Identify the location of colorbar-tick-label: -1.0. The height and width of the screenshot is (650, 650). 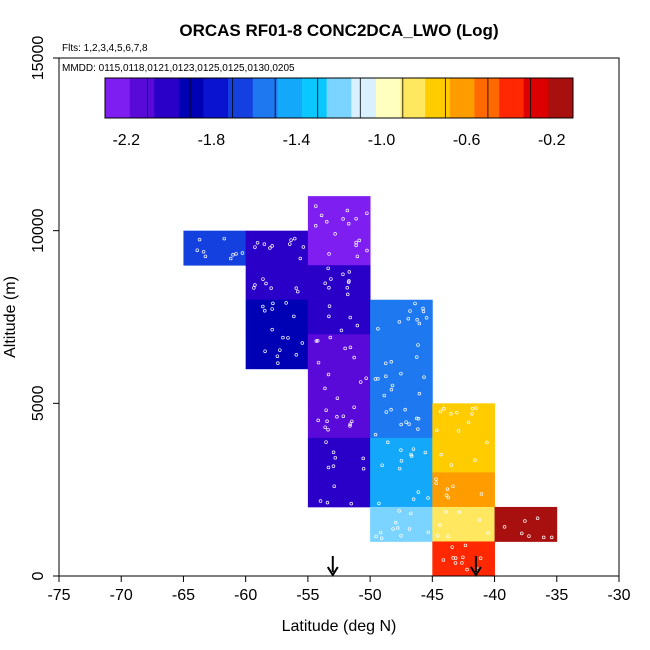
(382, 140).